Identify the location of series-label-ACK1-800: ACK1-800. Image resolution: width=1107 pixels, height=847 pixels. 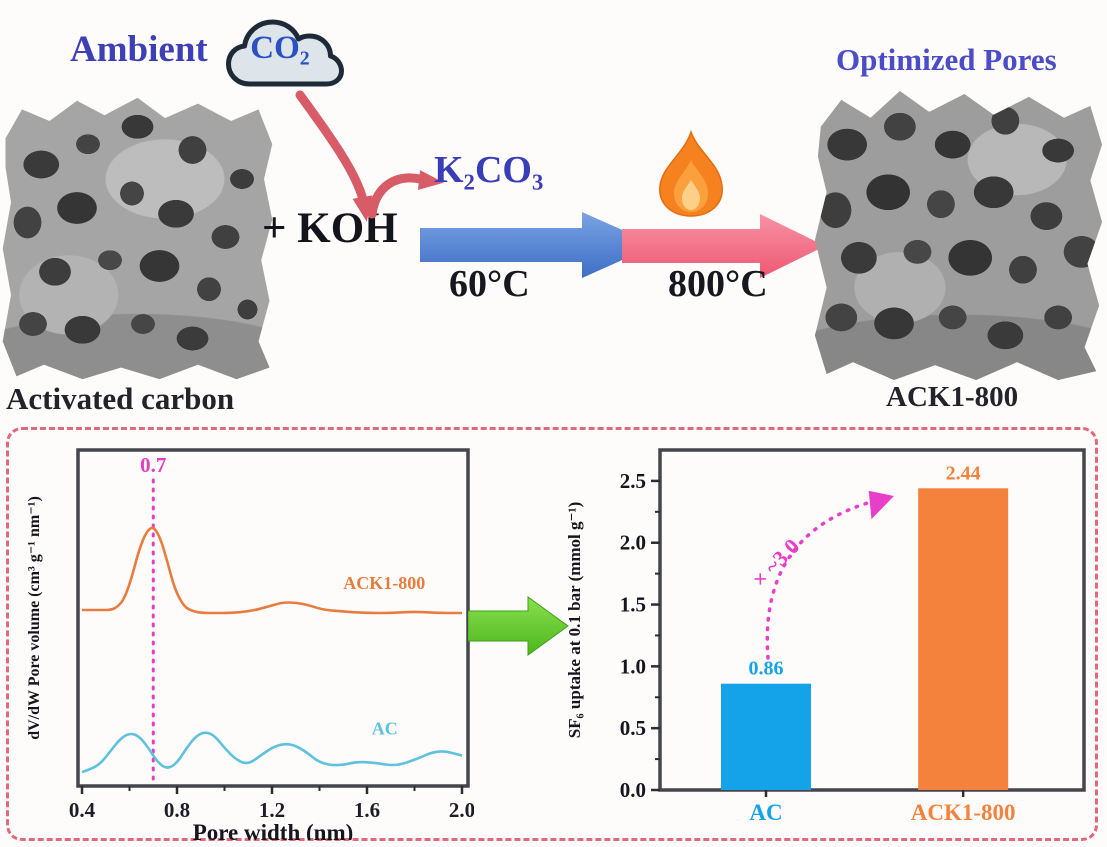
(384, 583).